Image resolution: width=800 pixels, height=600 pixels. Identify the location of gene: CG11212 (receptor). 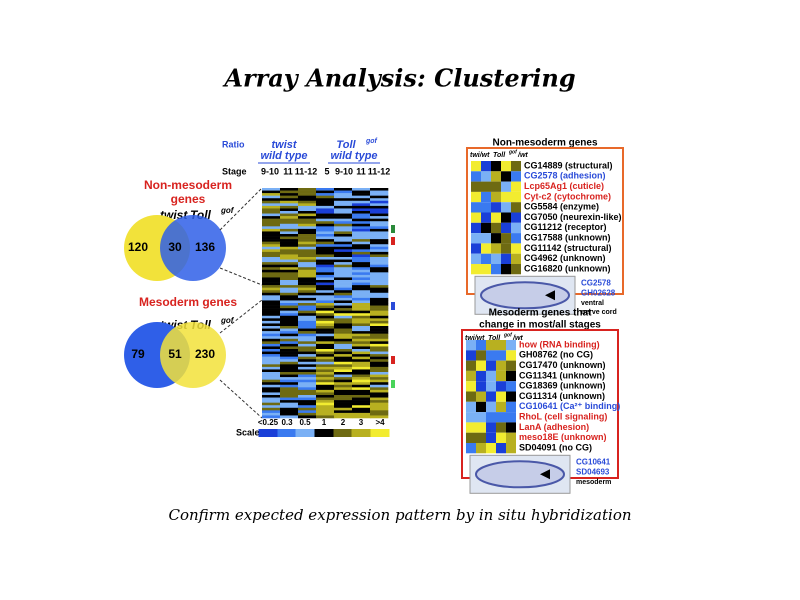
(565, 227).